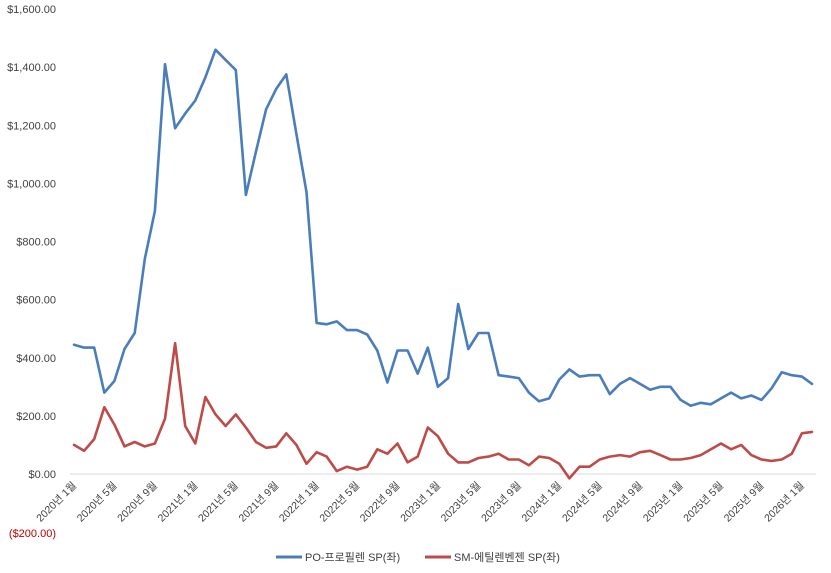  What do you see at coordinates (663, 502) in the screenshot?
I see `x-tick-label: 2025년 1월` at bounding box center [663, 502].